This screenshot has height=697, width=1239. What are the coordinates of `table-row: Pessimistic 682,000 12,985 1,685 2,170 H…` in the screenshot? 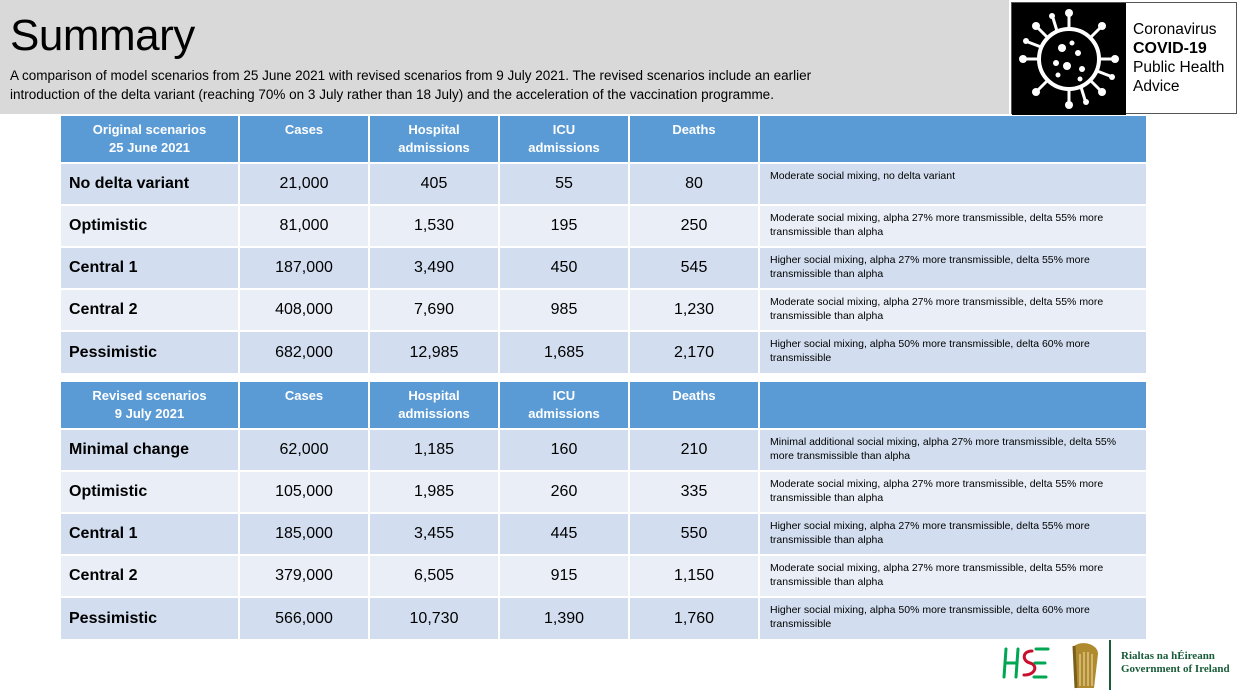 It's located at (603, 351).